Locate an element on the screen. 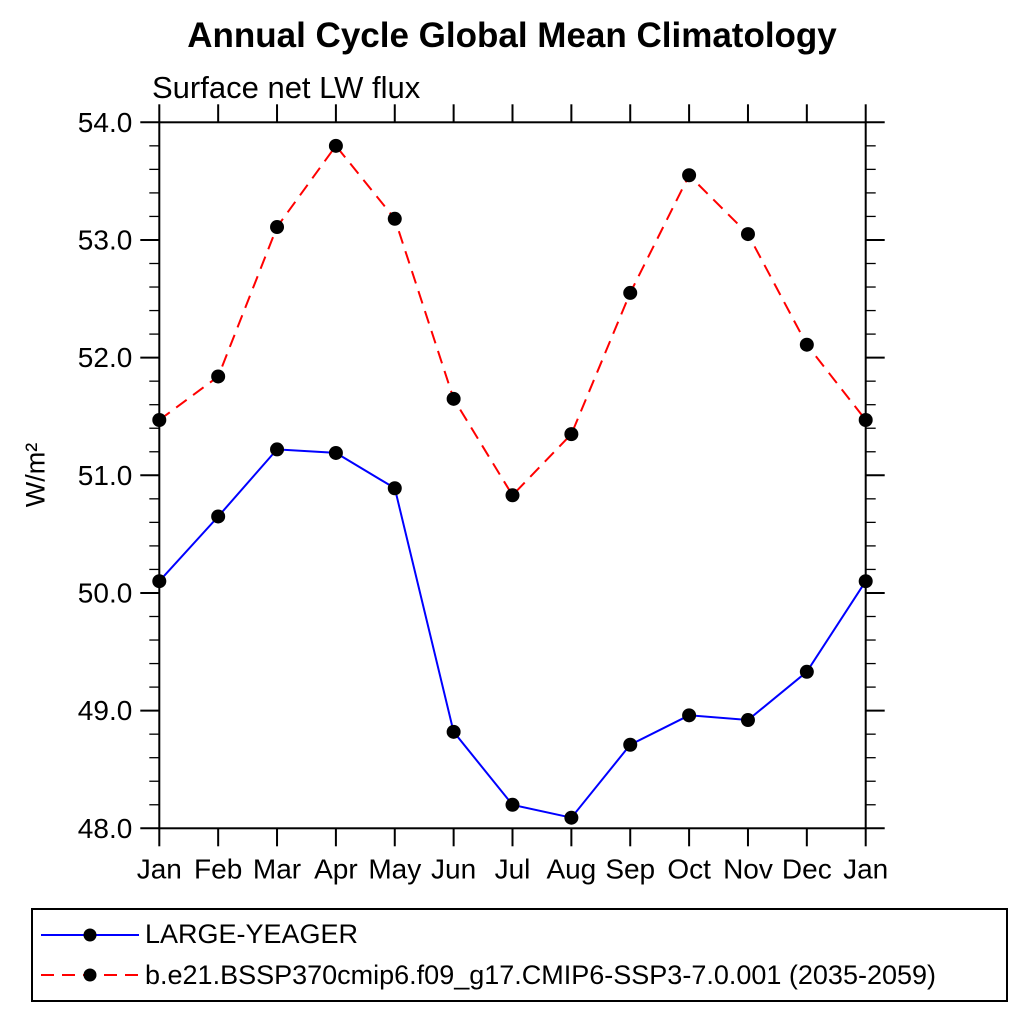 This screenshot has height=1024, width=1024. legend-label: LARGE-YEAGER is located at coordinates (252, 934).